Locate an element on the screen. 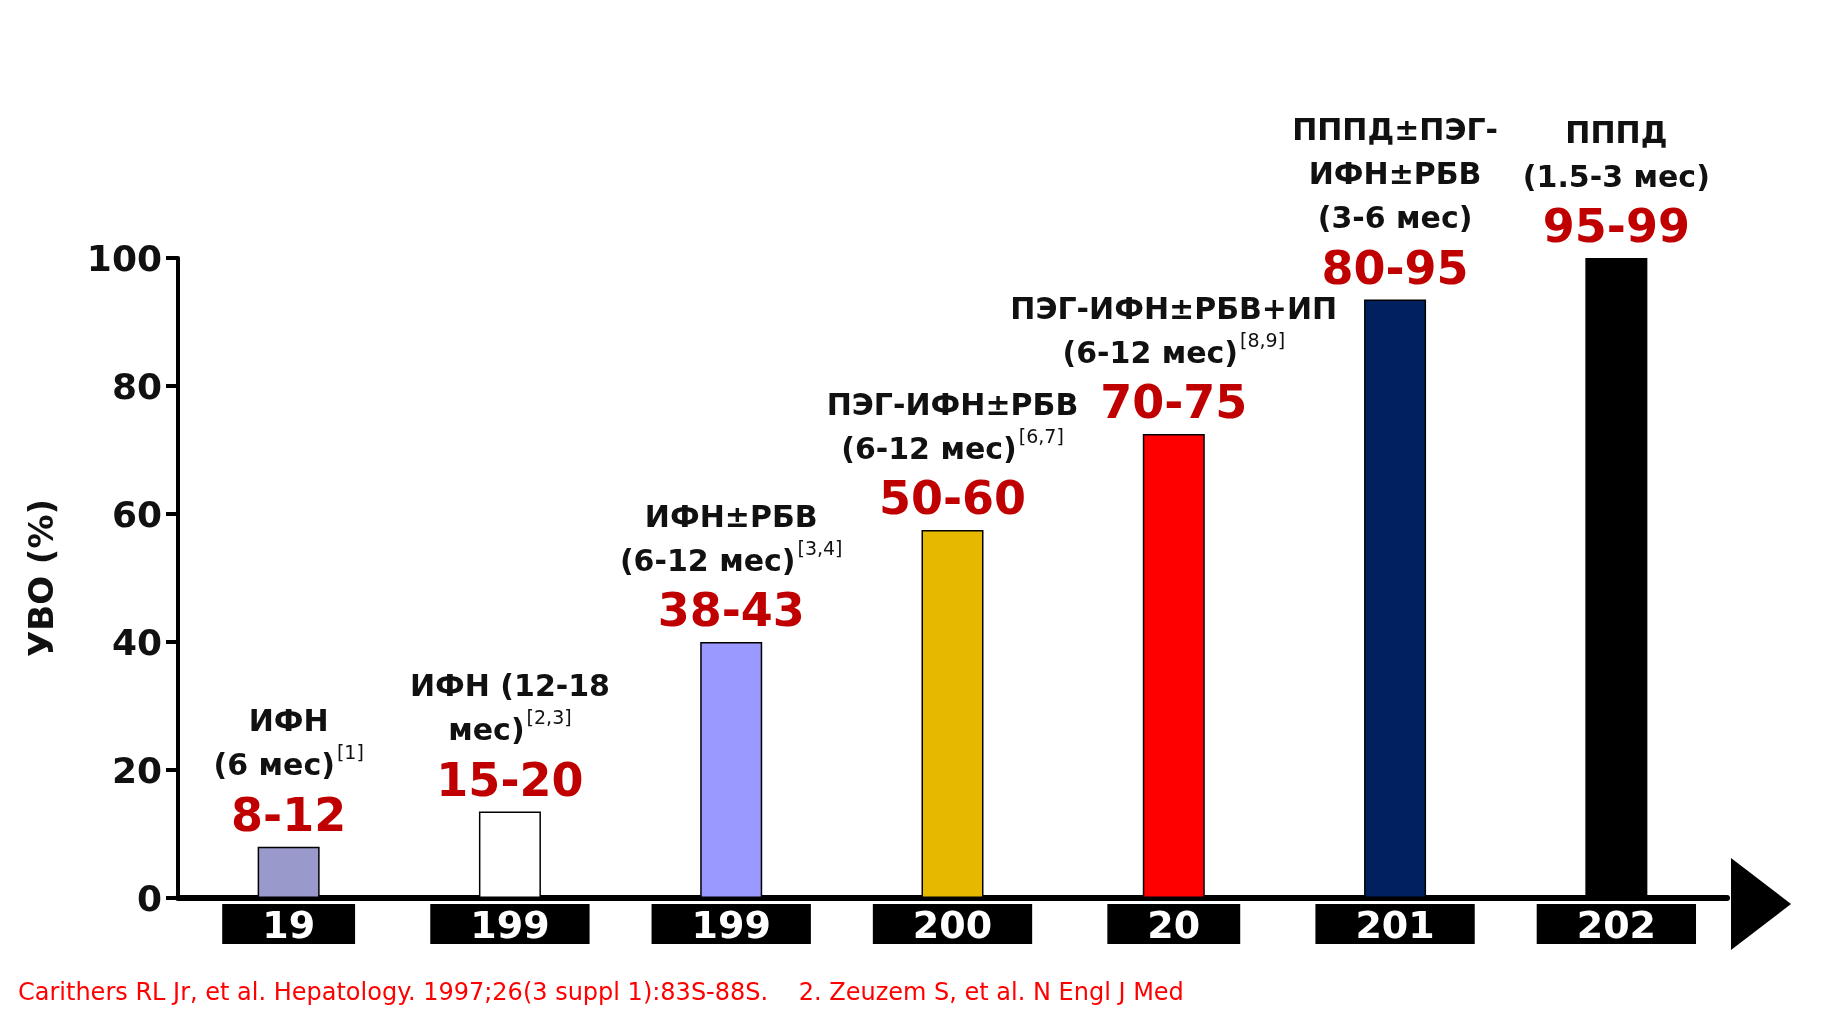 The height and width of the screenshot is (1016, 1845). x-tick-label: 201 is located at coordinates (1395, 925).